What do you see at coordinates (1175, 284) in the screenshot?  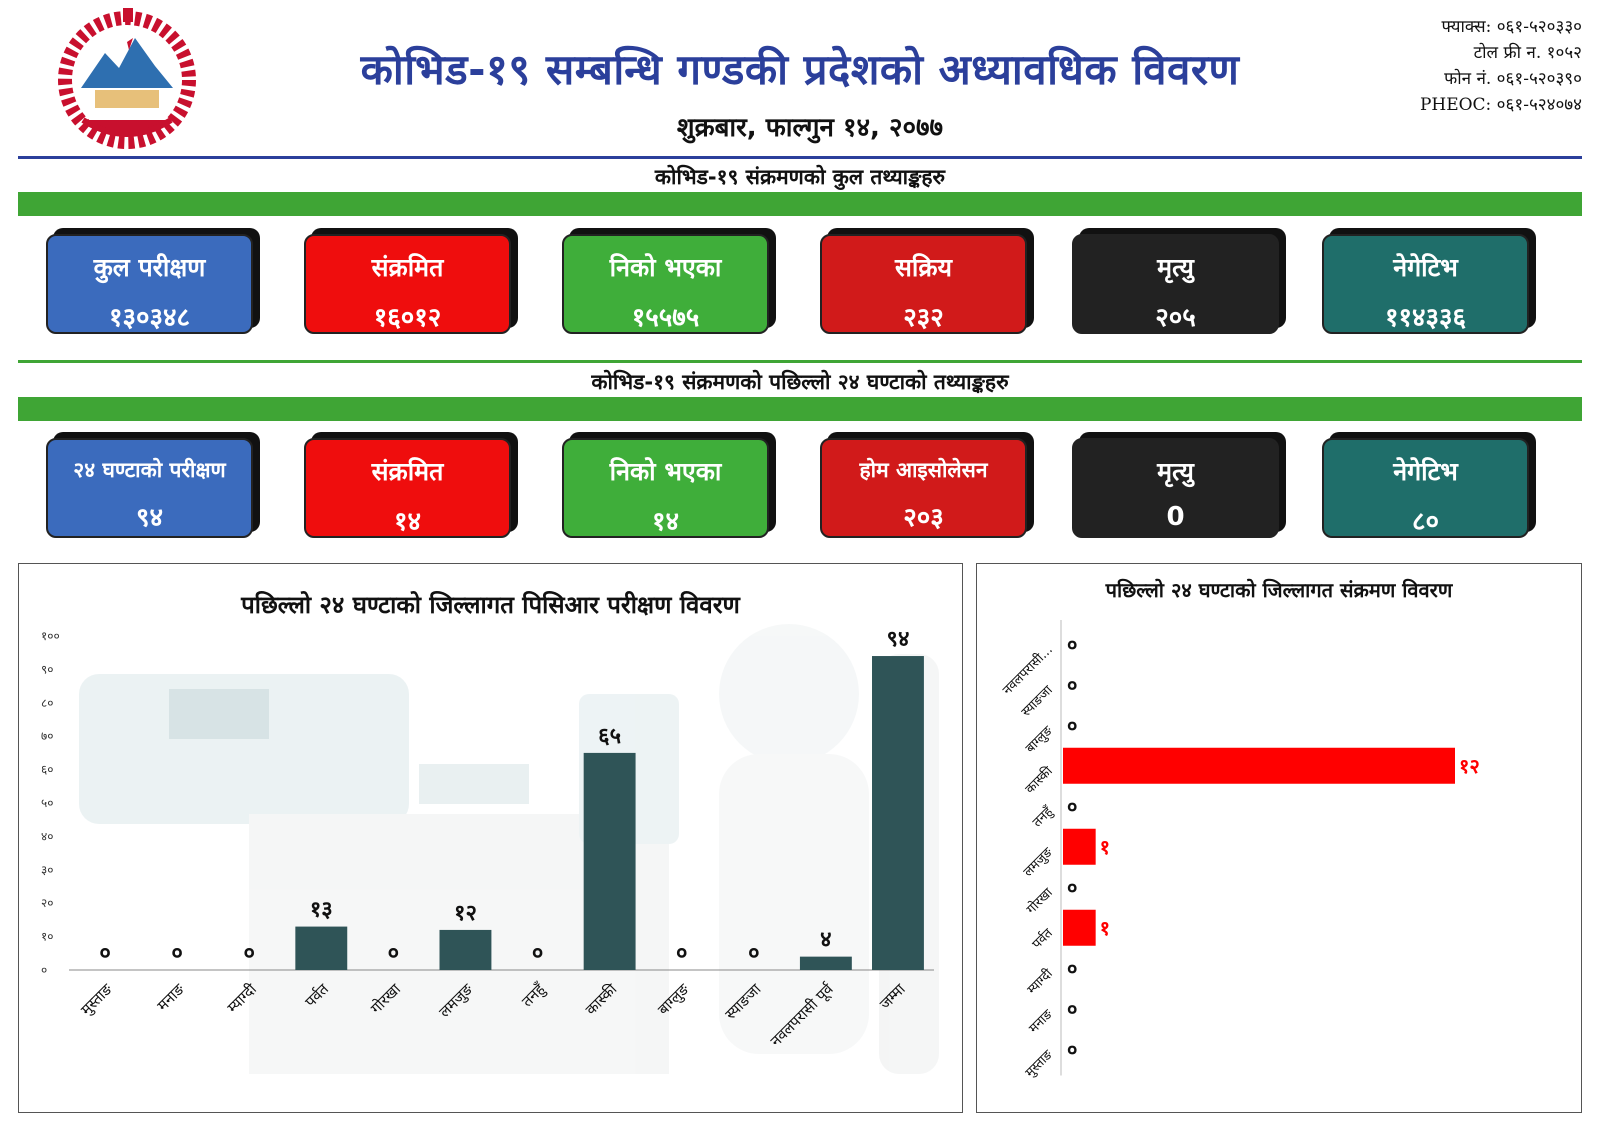 I see `total-deaths-card: मृत्यु २०५` at bounding box center [1175, 284].